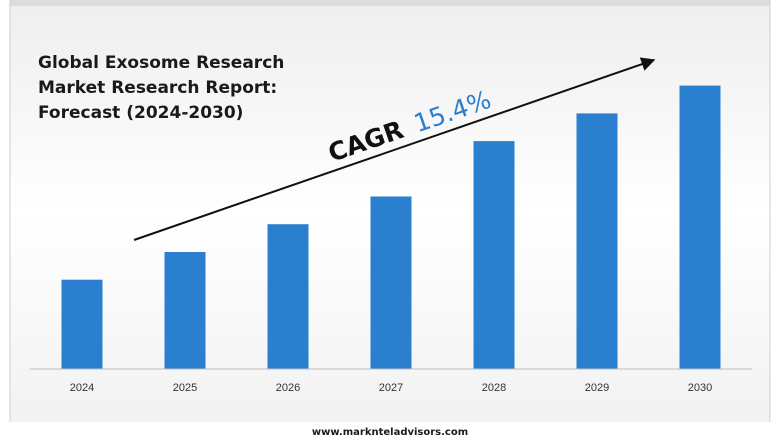 The image size is (780, 440). What do you see at coordinates (288, 296) in the screenshot?
I see `bar-2026` at bounding box center [288, 296].